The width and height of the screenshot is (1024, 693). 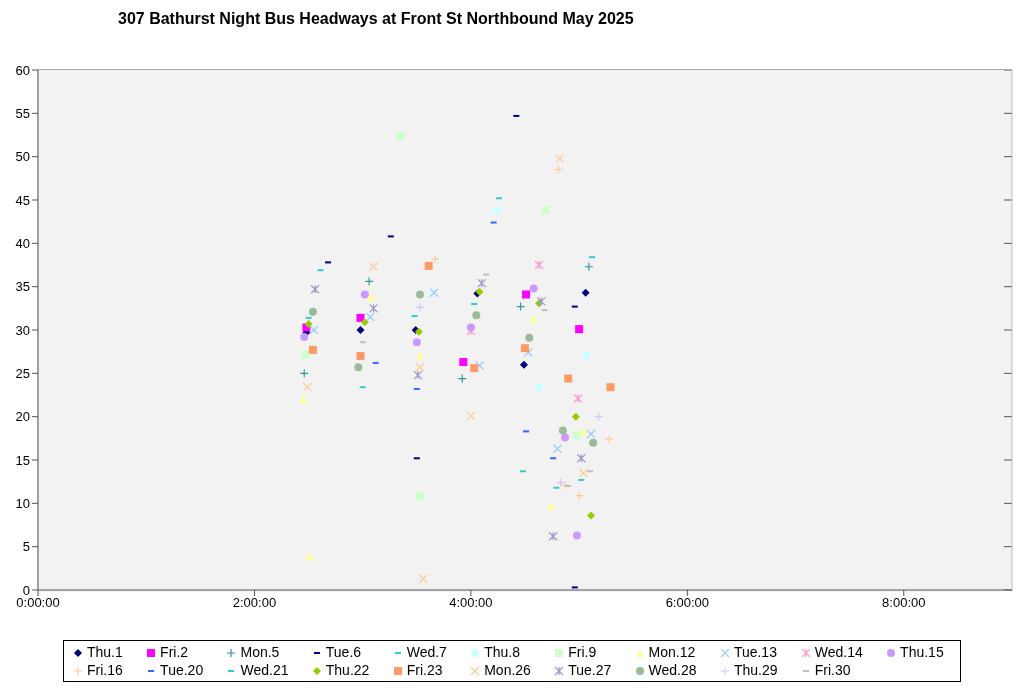 What do you see at coordinates (424, 670) in the screenshot?
I see `legend-label: Fri.23` at bounding box center [424, 670].